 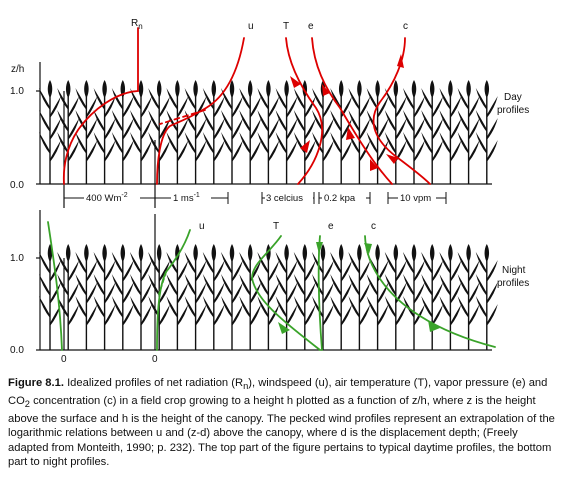 I want to click on night-c-label: c, so click(x=373, y=226).